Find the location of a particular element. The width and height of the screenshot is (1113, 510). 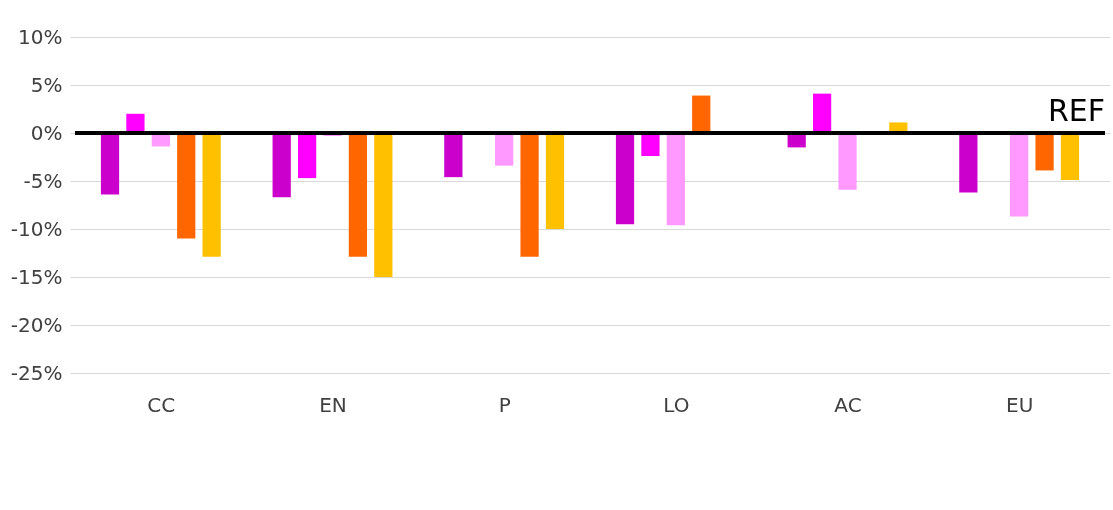

y-tick-label: -20% is located at coordinates (36, 324).